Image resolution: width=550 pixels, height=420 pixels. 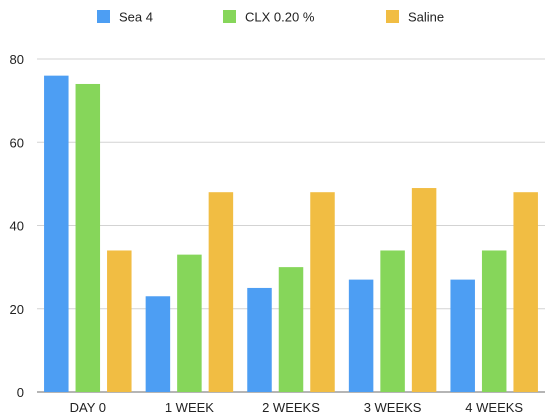 What do you see at coordinates (291, 407) in the screenshot?
I see `x-tick-label: 2 WEEKS` at bounding box center [291, 407].